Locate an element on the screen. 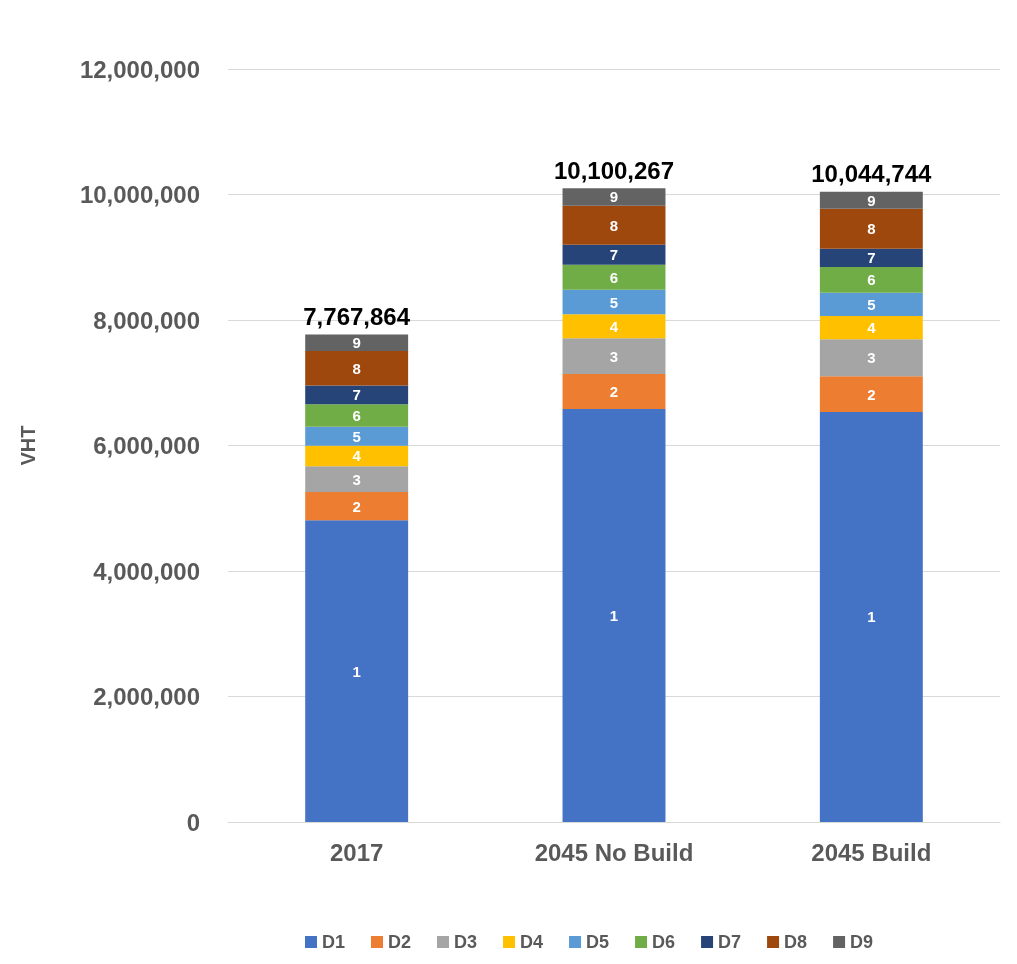  legend-label: D8 is located at coordinates (796, 942).